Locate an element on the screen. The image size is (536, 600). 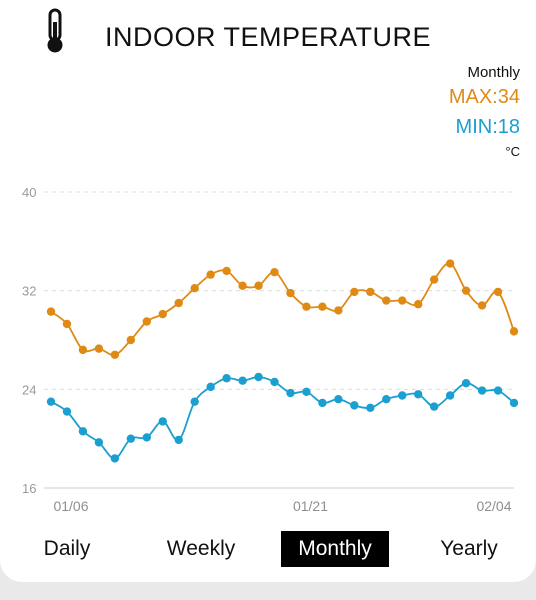
legend-min: MIN:18 is located at coordinates (487, 127).